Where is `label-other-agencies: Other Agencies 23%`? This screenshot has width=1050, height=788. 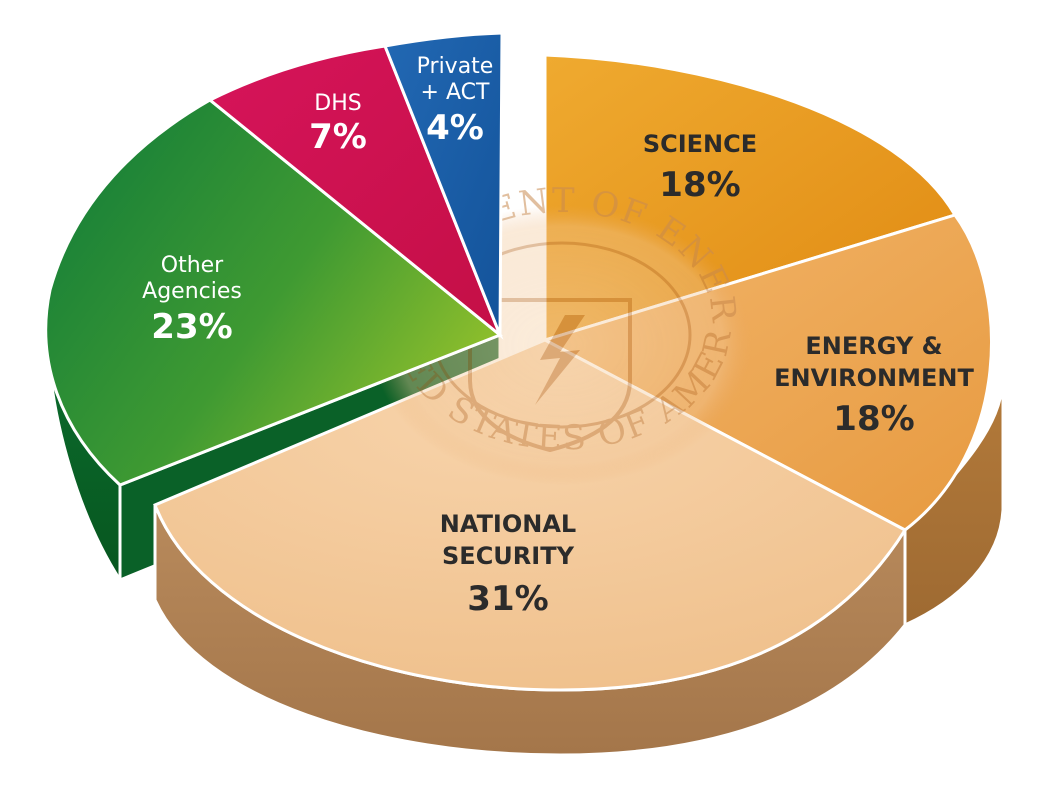 label-other-agencies: Other Agencies 23% is located at coordinates (192, 300).